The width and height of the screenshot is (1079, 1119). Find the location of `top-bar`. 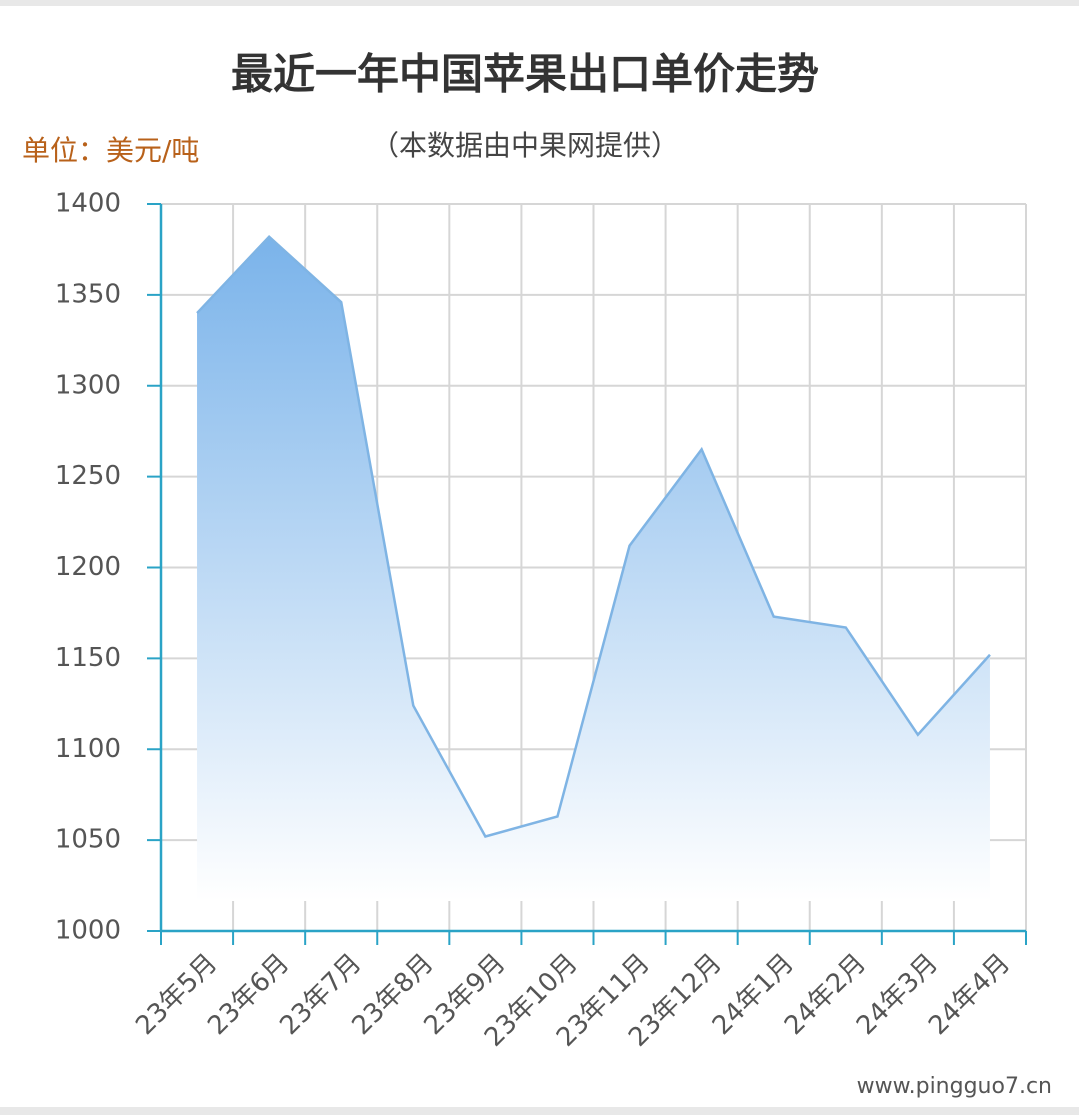

top-bar is located at coordinates (539, 3).